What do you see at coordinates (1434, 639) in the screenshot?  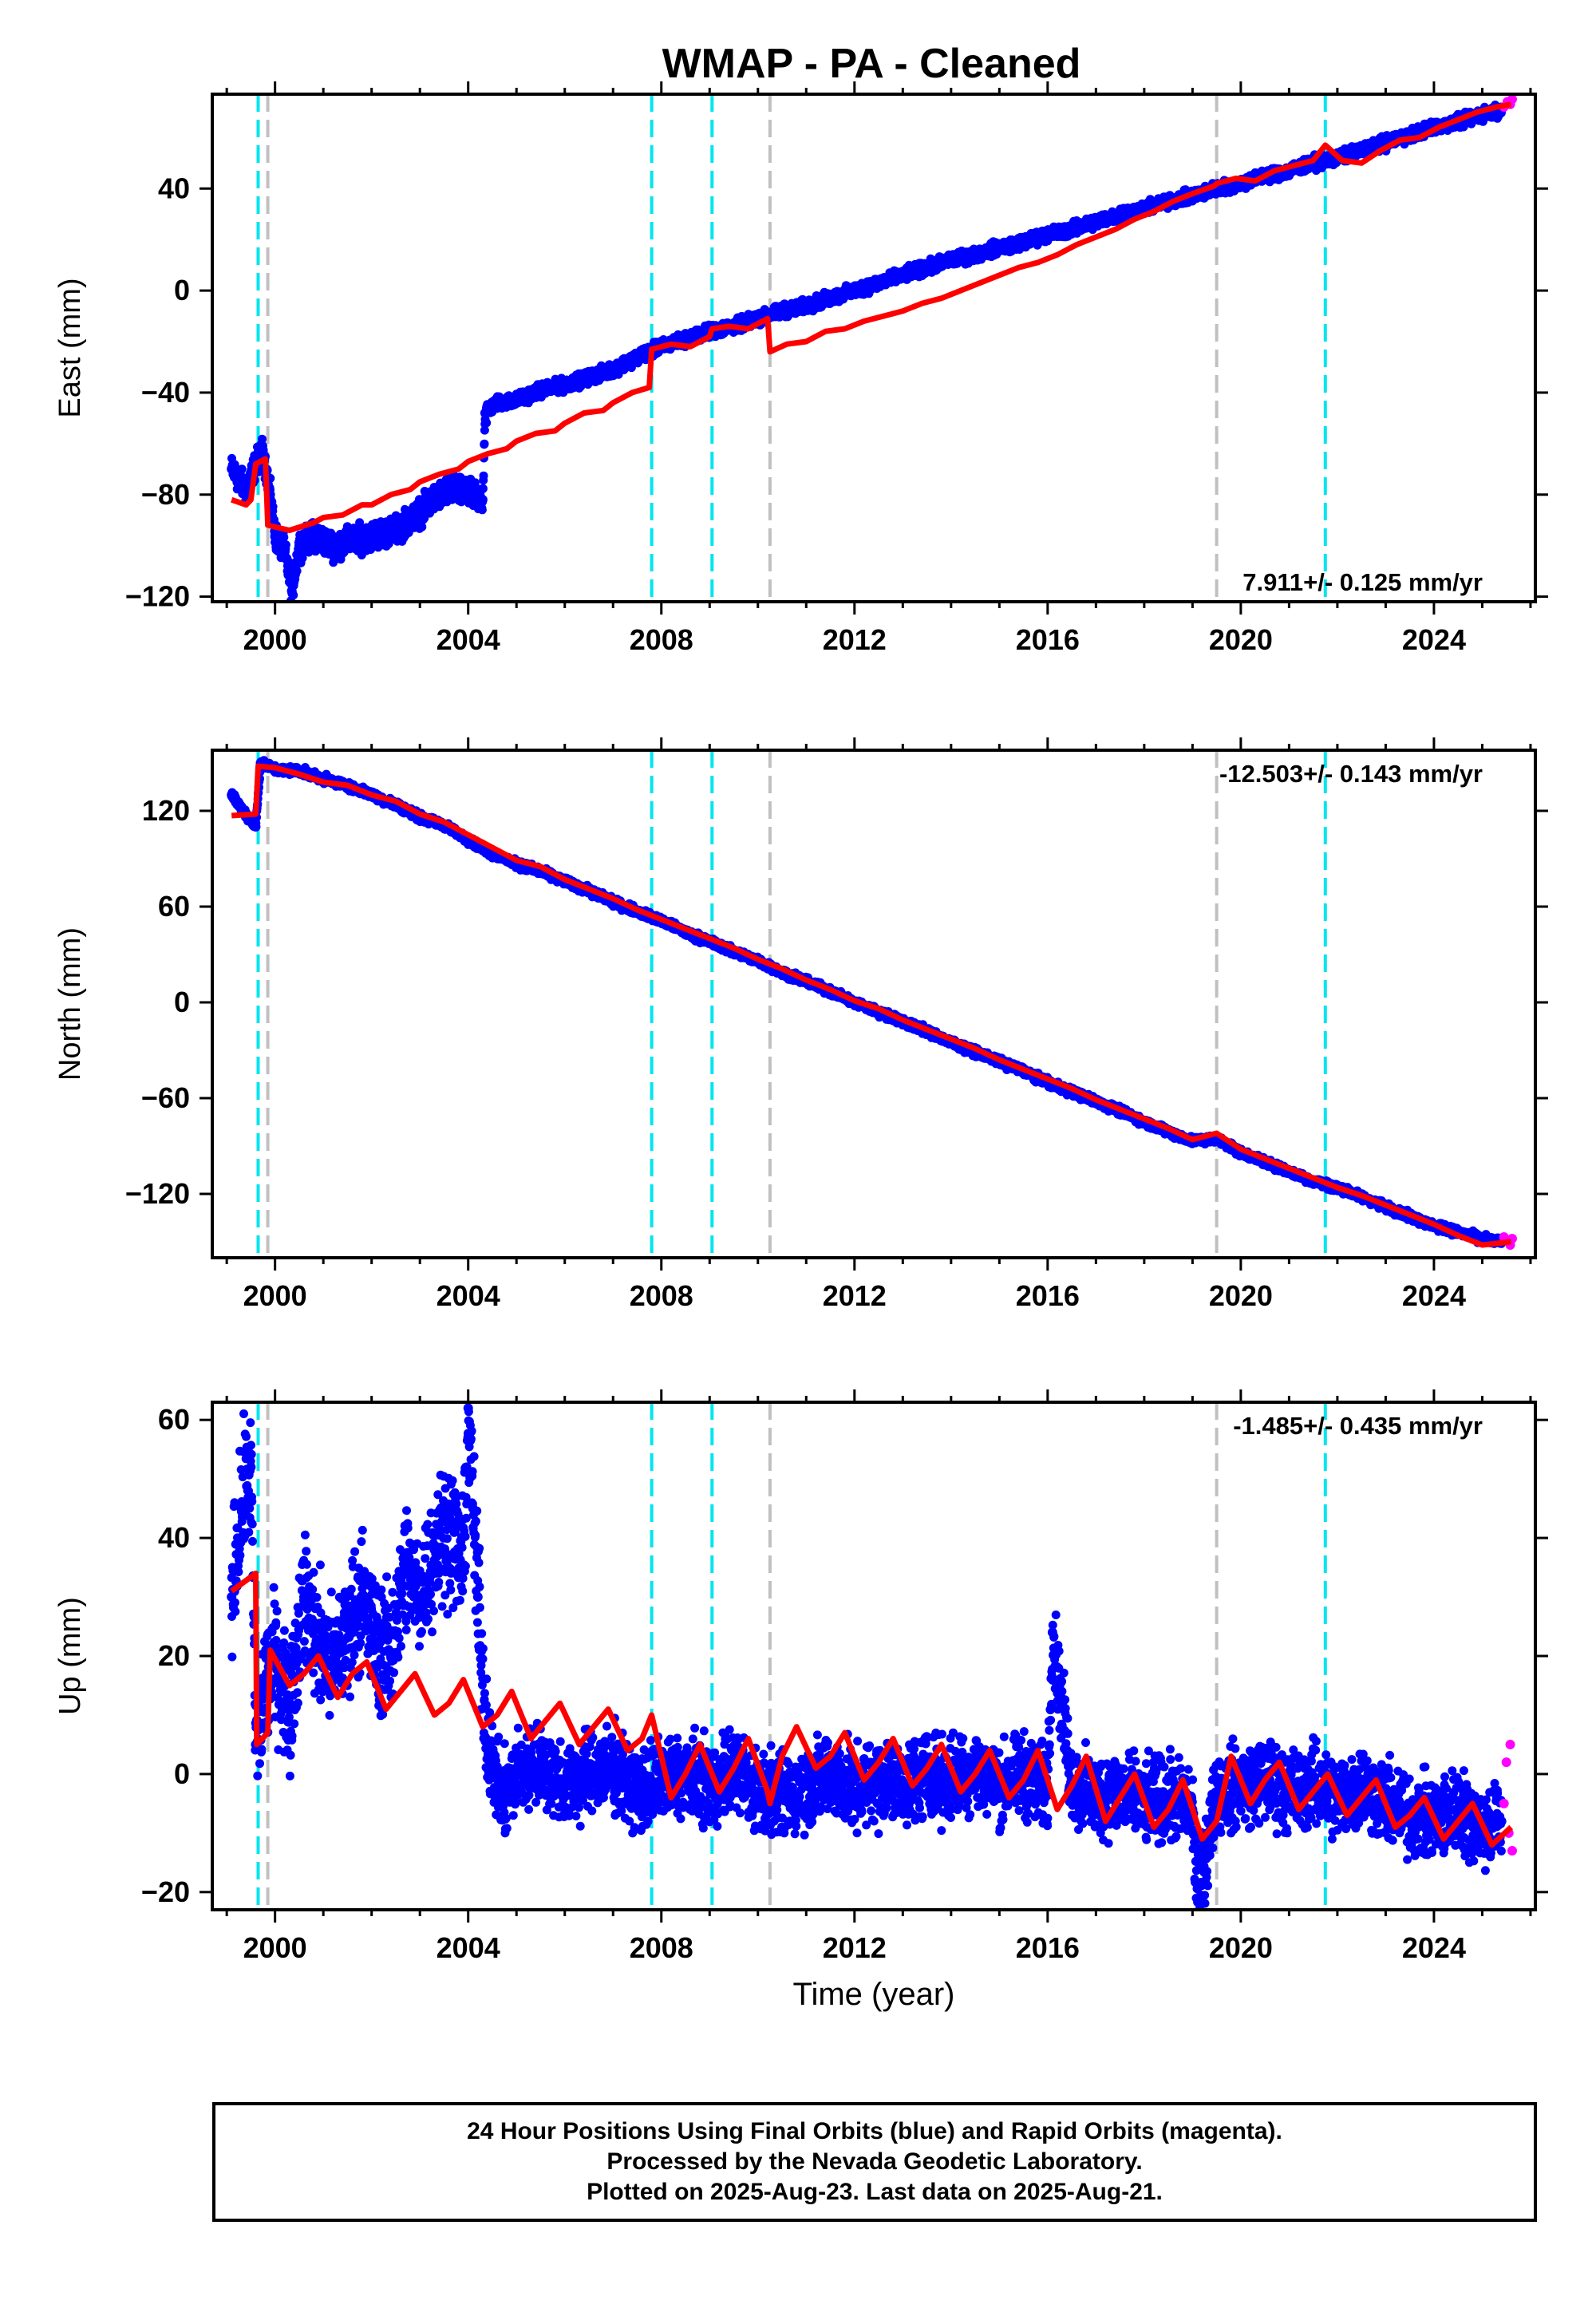 I see `x-tick-label: 2024` at bounding box center [1434, 639].